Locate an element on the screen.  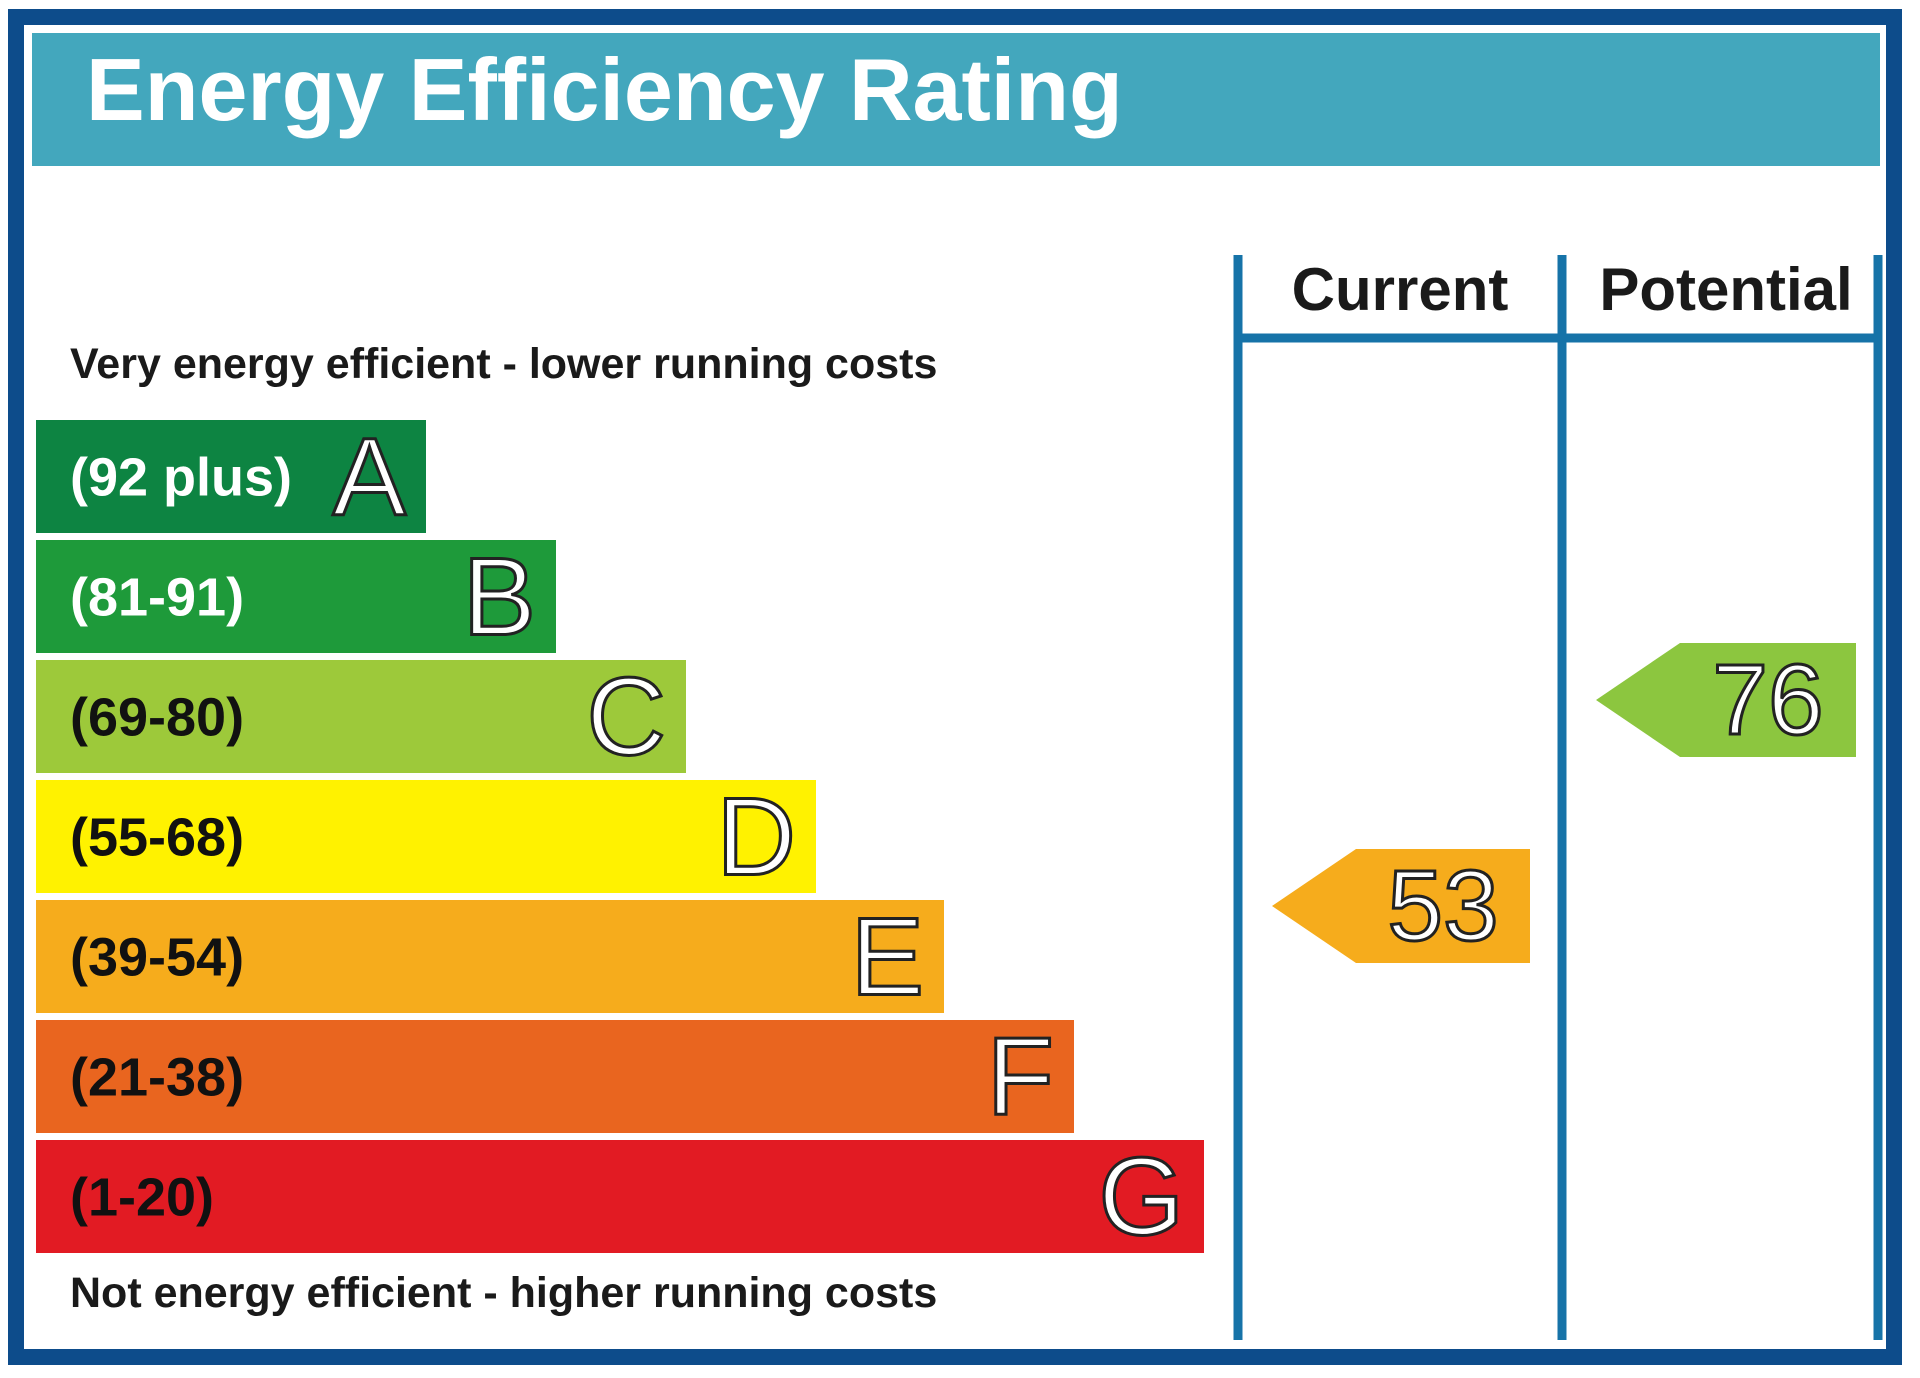
potential-arrow-value: 76 is located at coordinates (1767, 700).